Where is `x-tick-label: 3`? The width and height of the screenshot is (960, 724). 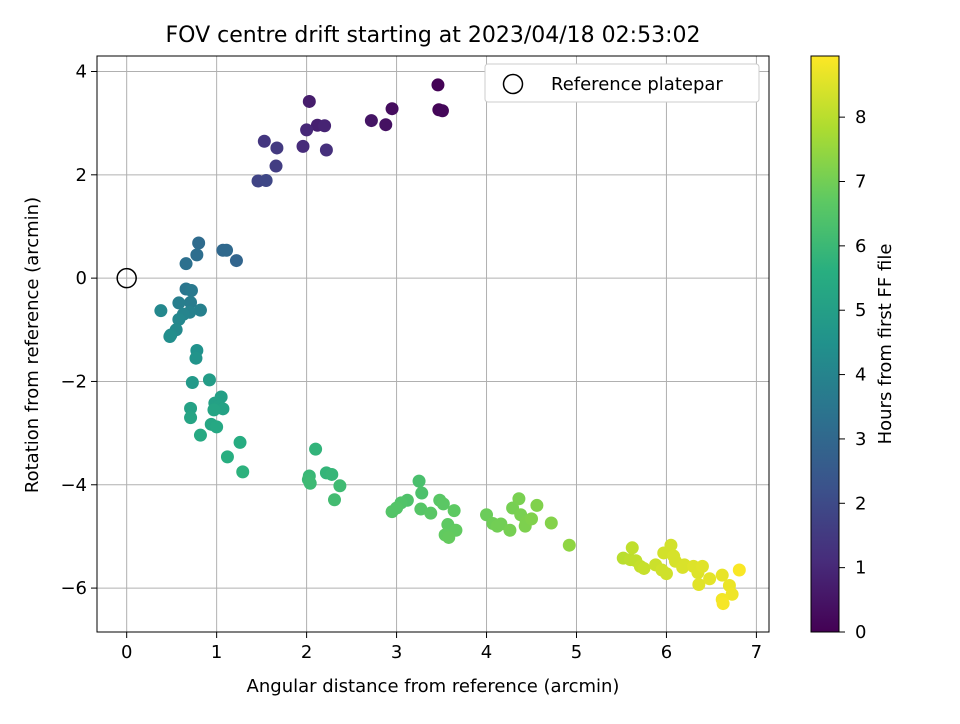
x-tick-label: 3 is located at coordinates (396, 652).